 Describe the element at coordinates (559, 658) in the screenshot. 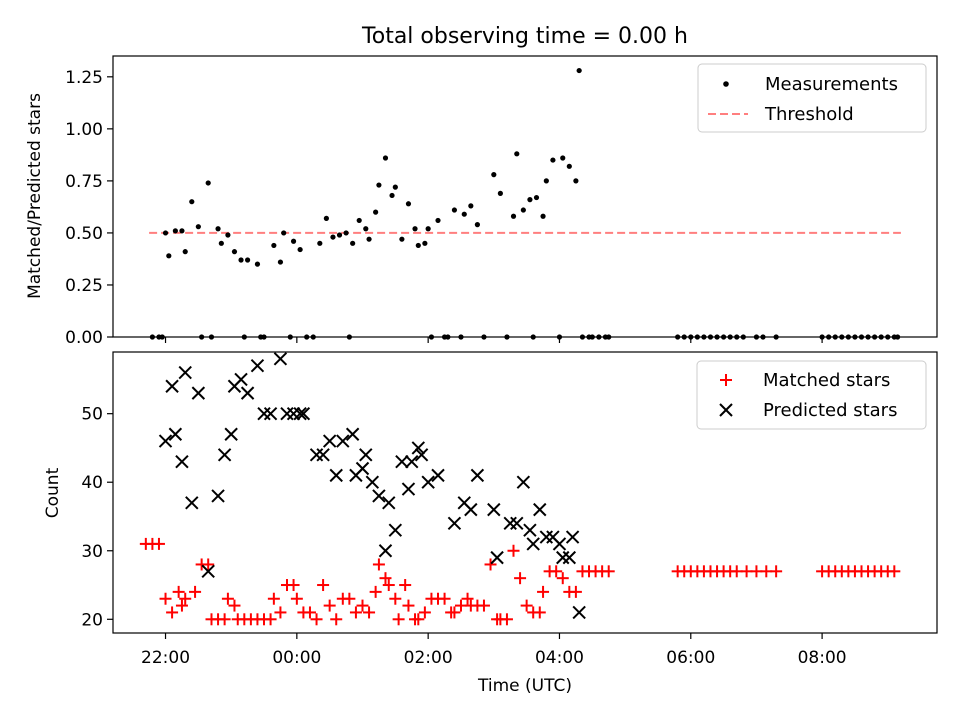

I see `bottom-x-tick-label: 04:00` at that location.